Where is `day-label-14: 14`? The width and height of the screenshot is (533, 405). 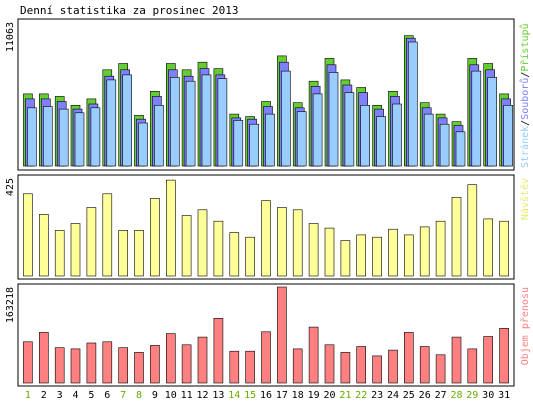 day-label-14: 14 is located at coordinates (234, 395).